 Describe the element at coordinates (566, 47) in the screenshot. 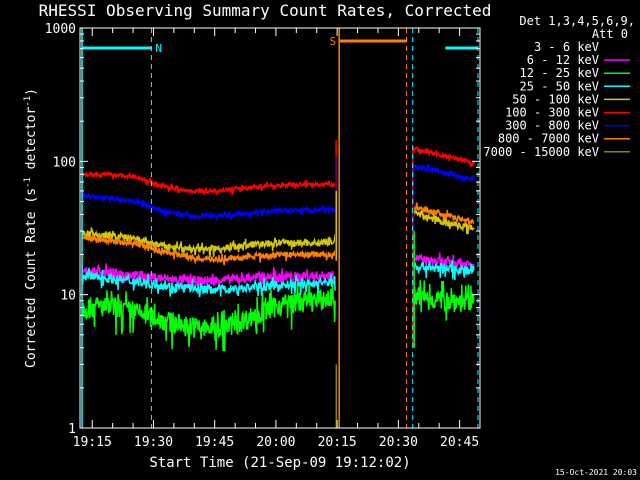

I see `legend-label: 3 - 6 keV` at that location.